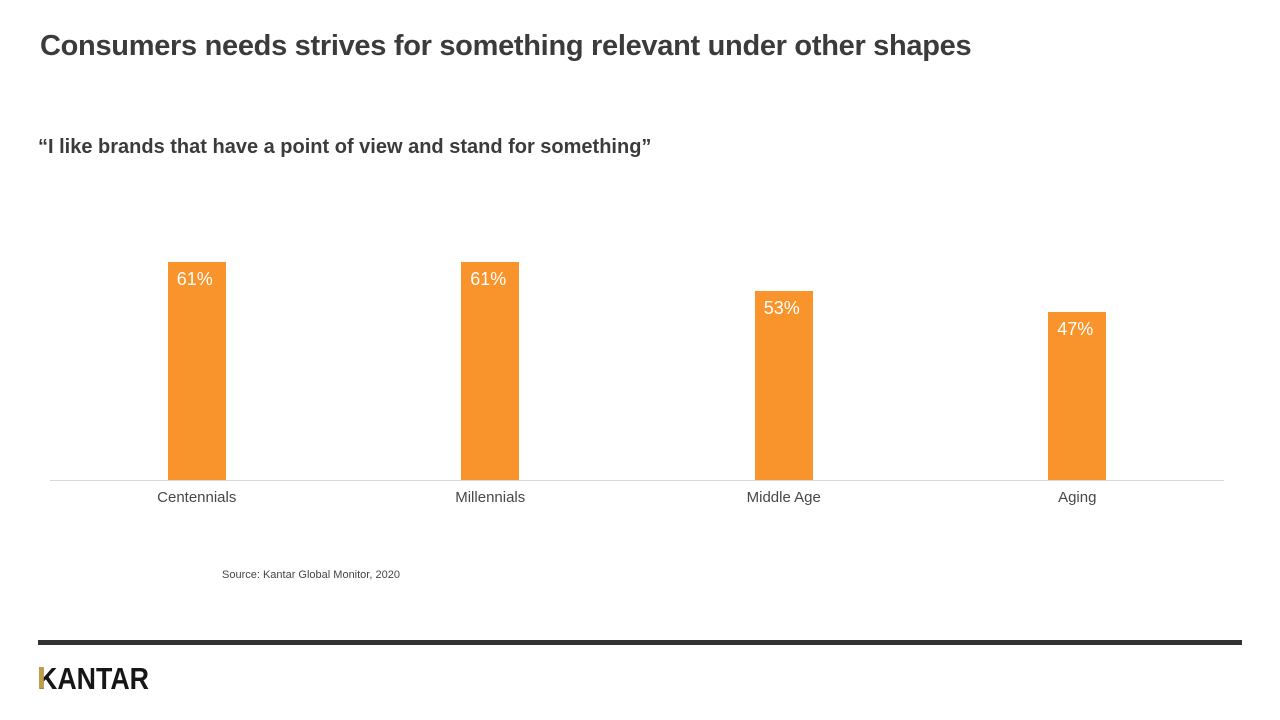  Describe the element at coordinates (1075, 329) in the screenshot. I see `bar-value-label: 47%` at that location.